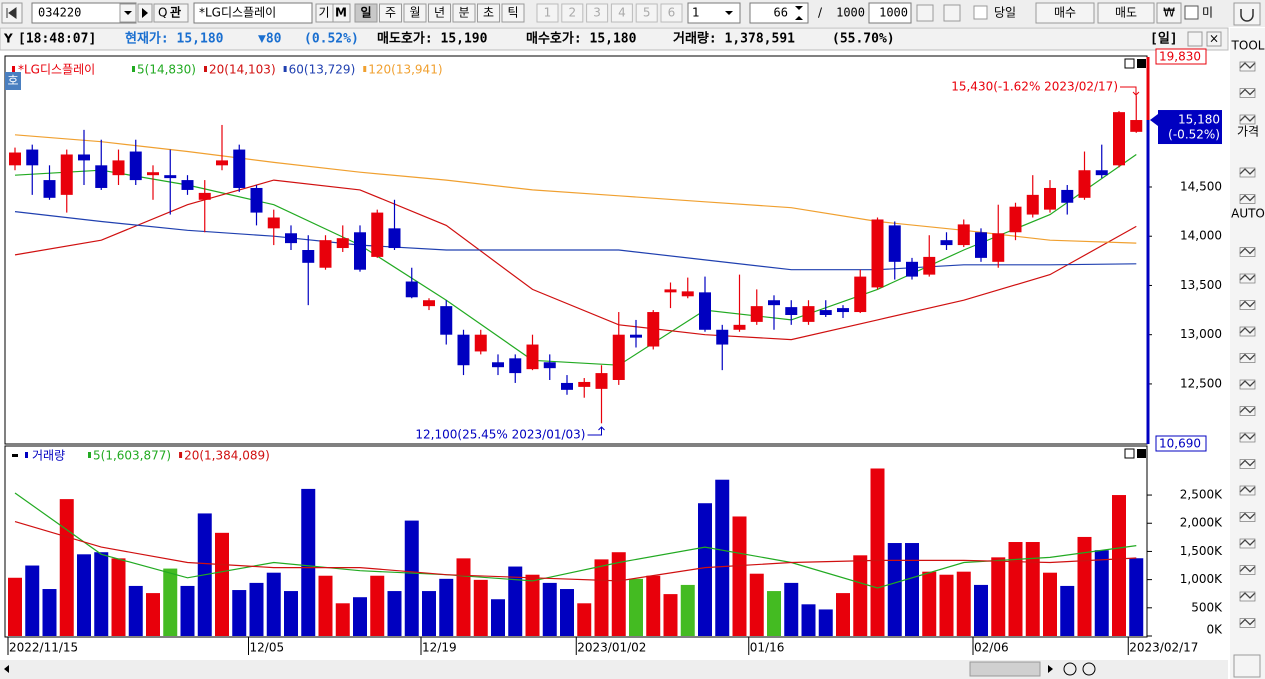 This screenshot has height=679, width=1265. Describe the element at coordinates (1005, 669) in the screenshot. I see `scroll-thumb` at that location.